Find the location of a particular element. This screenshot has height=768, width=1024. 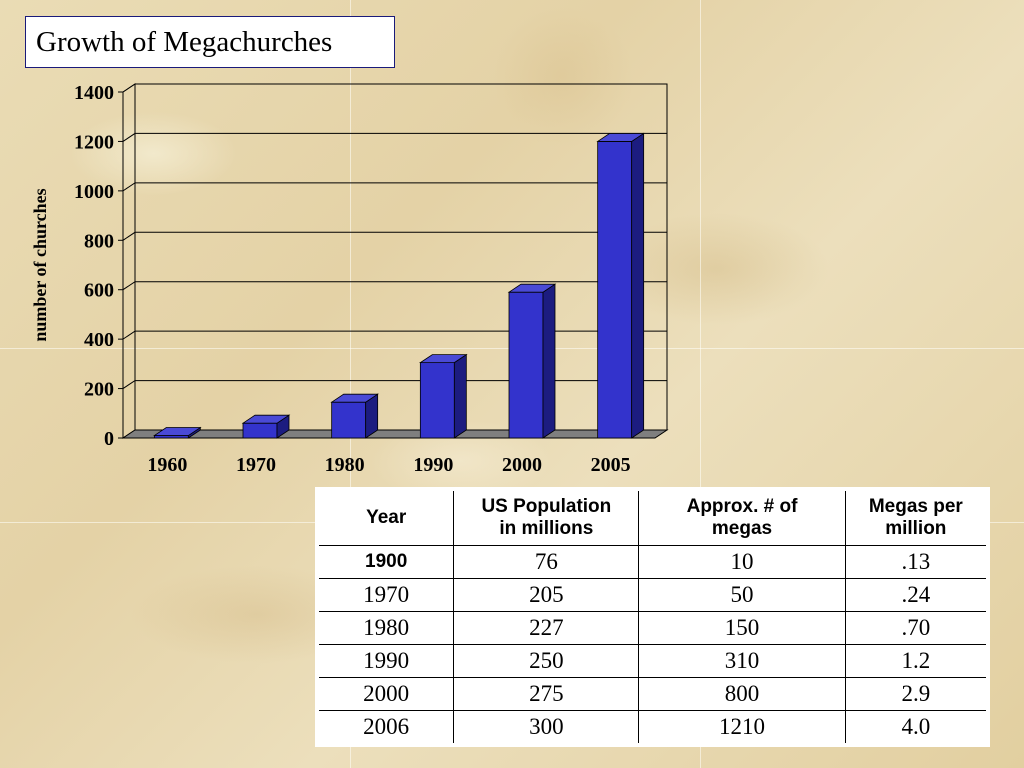

table-cell: 300 is located at coordinates (546, 727).